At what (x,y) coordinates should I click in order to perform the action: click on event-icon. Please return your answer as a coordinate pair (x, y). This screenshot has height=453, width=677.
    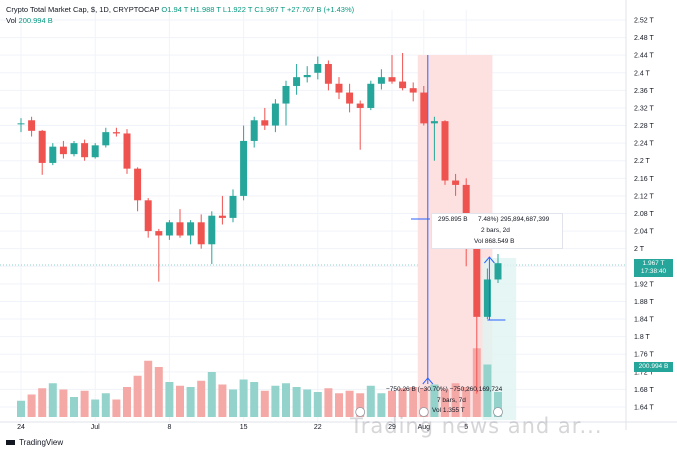
    Looking at the image, I should click on (360, 412).